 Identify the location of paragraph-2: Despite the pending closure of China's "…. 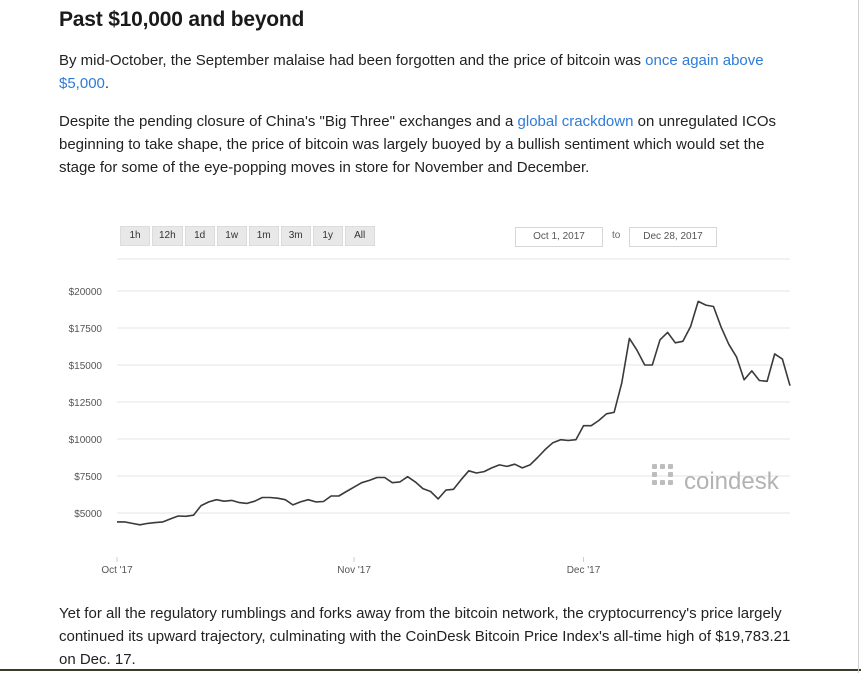
(429, 144).